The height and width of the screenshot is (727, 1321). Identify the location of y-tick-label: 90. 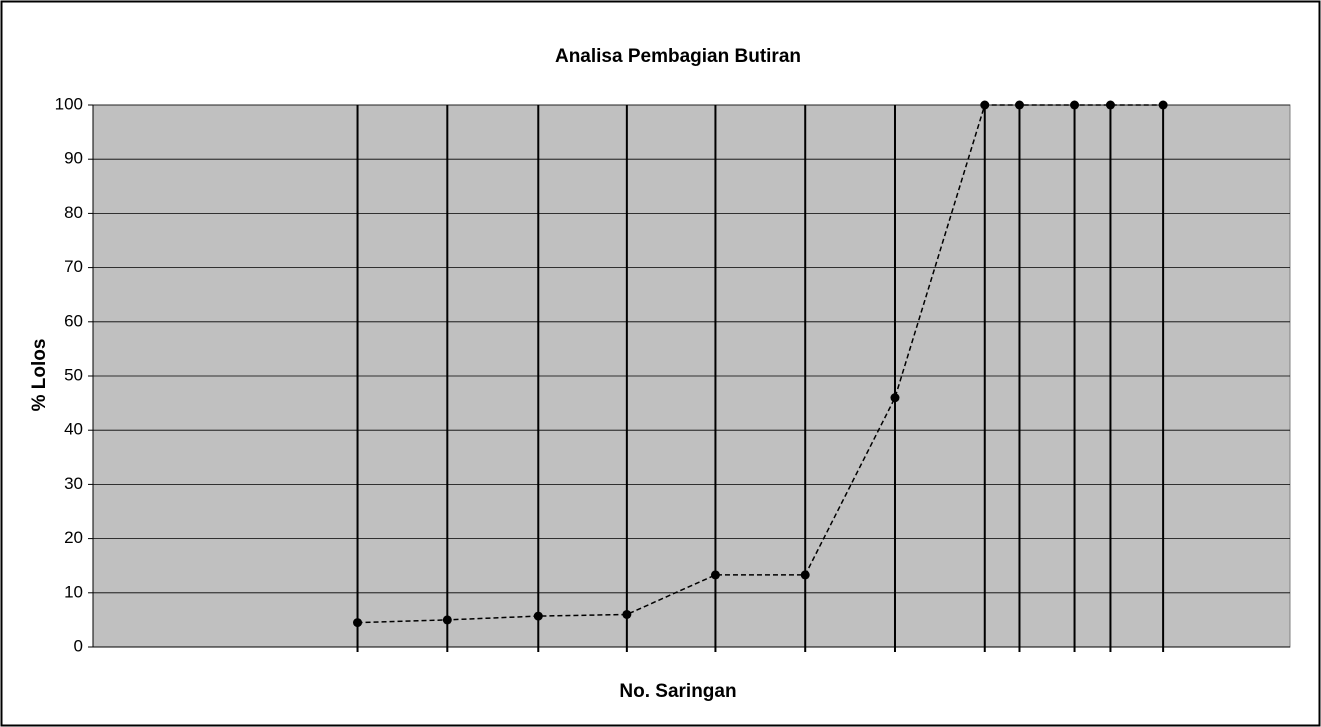
(73, 158).